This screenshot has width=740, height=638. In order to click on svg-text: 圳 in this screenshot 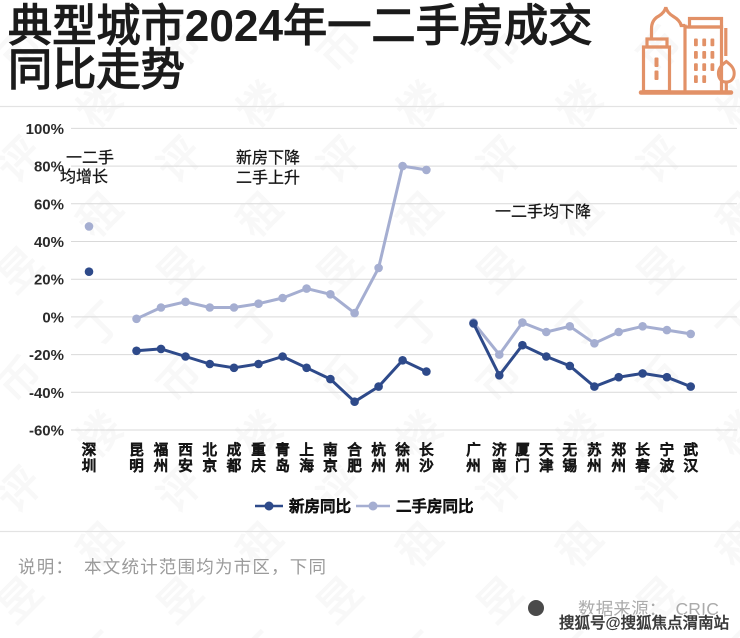, I will do `click(89, 466)`.